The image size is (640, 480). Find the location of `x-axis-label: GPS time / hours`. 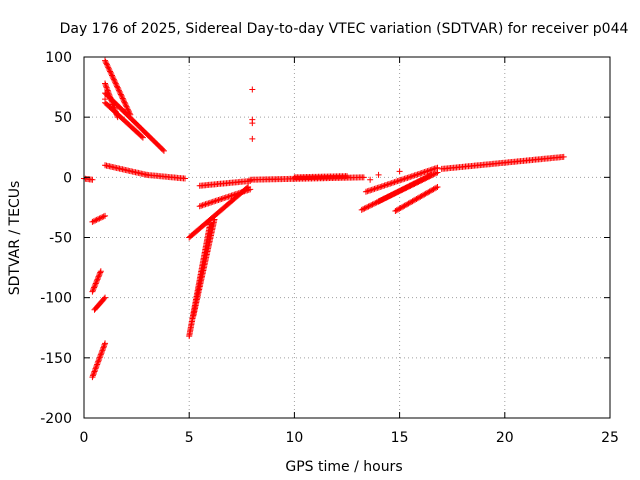

x-axis-label: GPS time / hours is located at coordinates (343, 467).